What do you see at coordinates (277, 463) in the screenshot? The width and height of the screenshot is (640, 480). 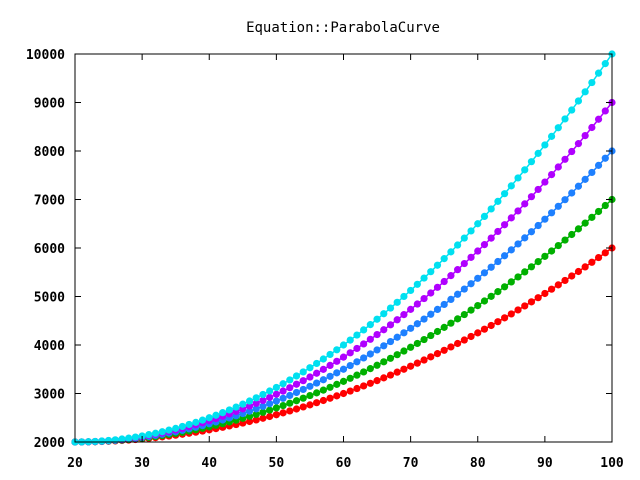 I see `x-tick-label: 50` at bounding box center [277, 463].